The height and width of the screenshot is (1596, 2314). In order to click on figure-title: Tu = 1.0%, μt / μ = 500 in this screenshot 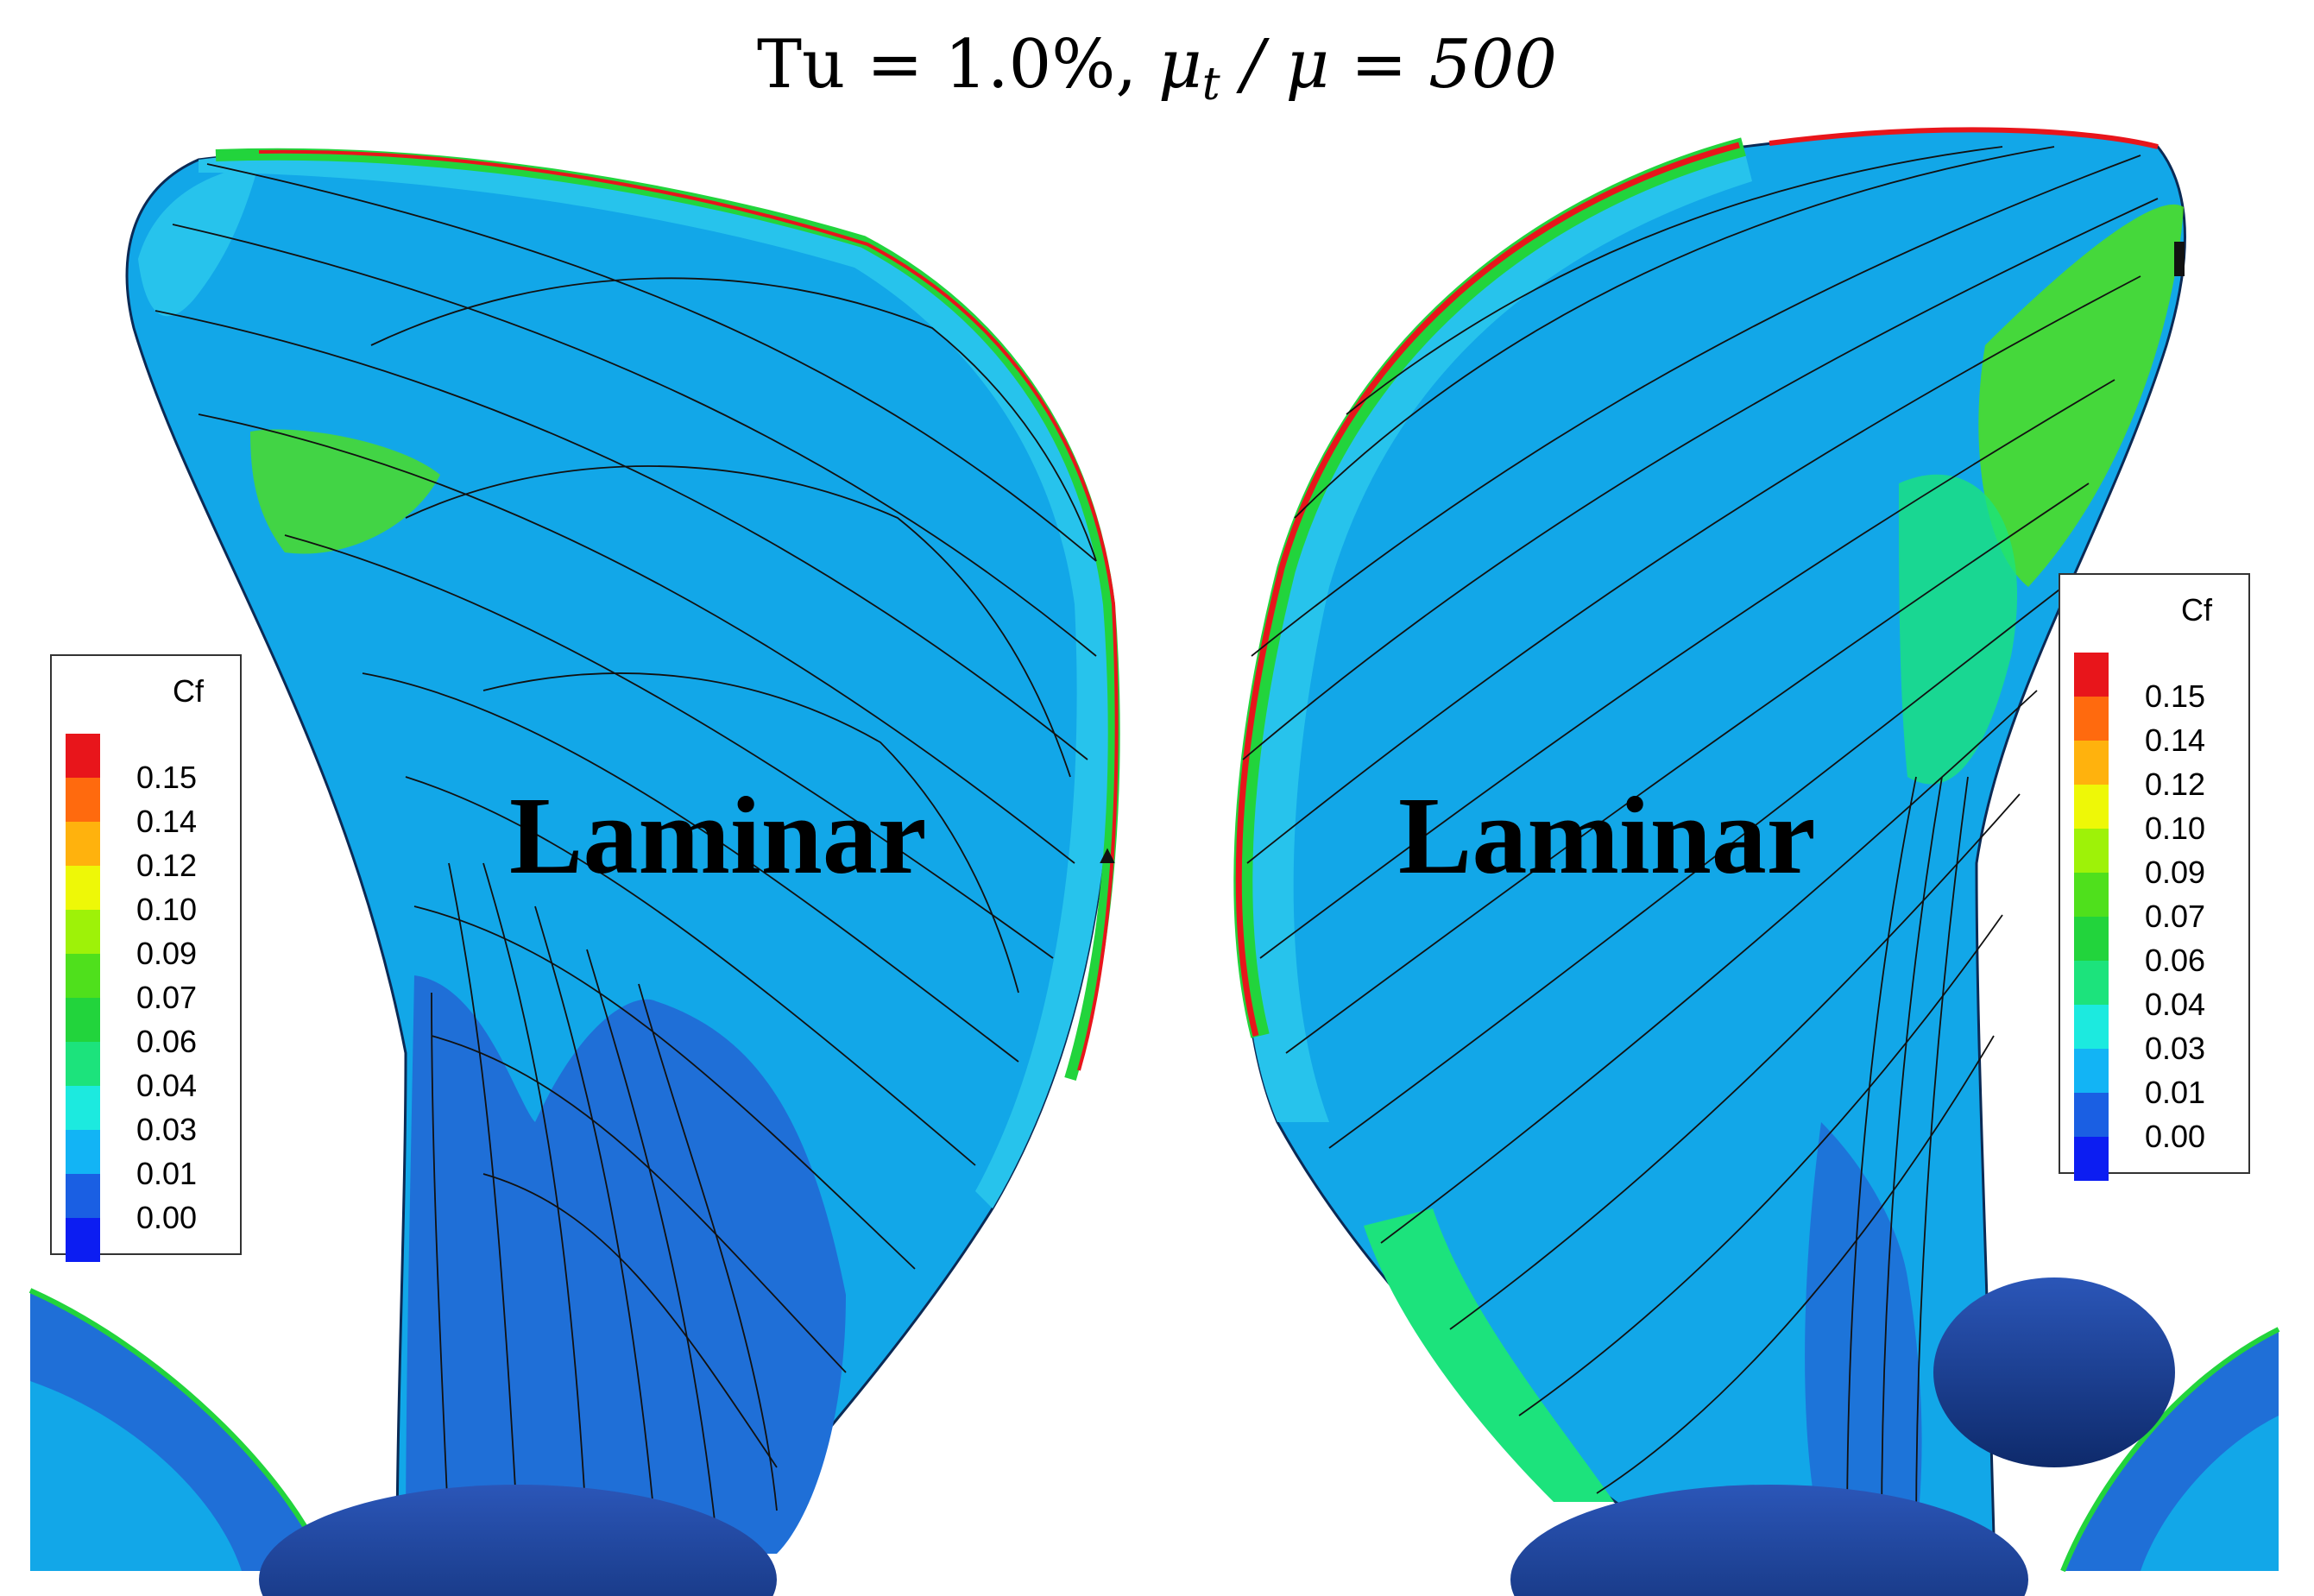, I will do `click(1157, 68)`.